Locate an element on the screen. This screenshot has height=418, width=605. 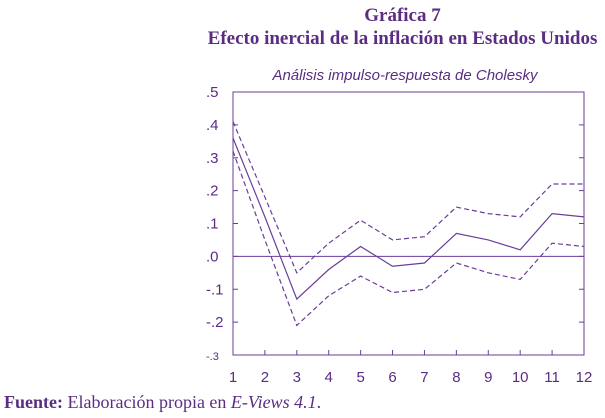
x-tick-label: 7 is located at coordinates (424, 377).